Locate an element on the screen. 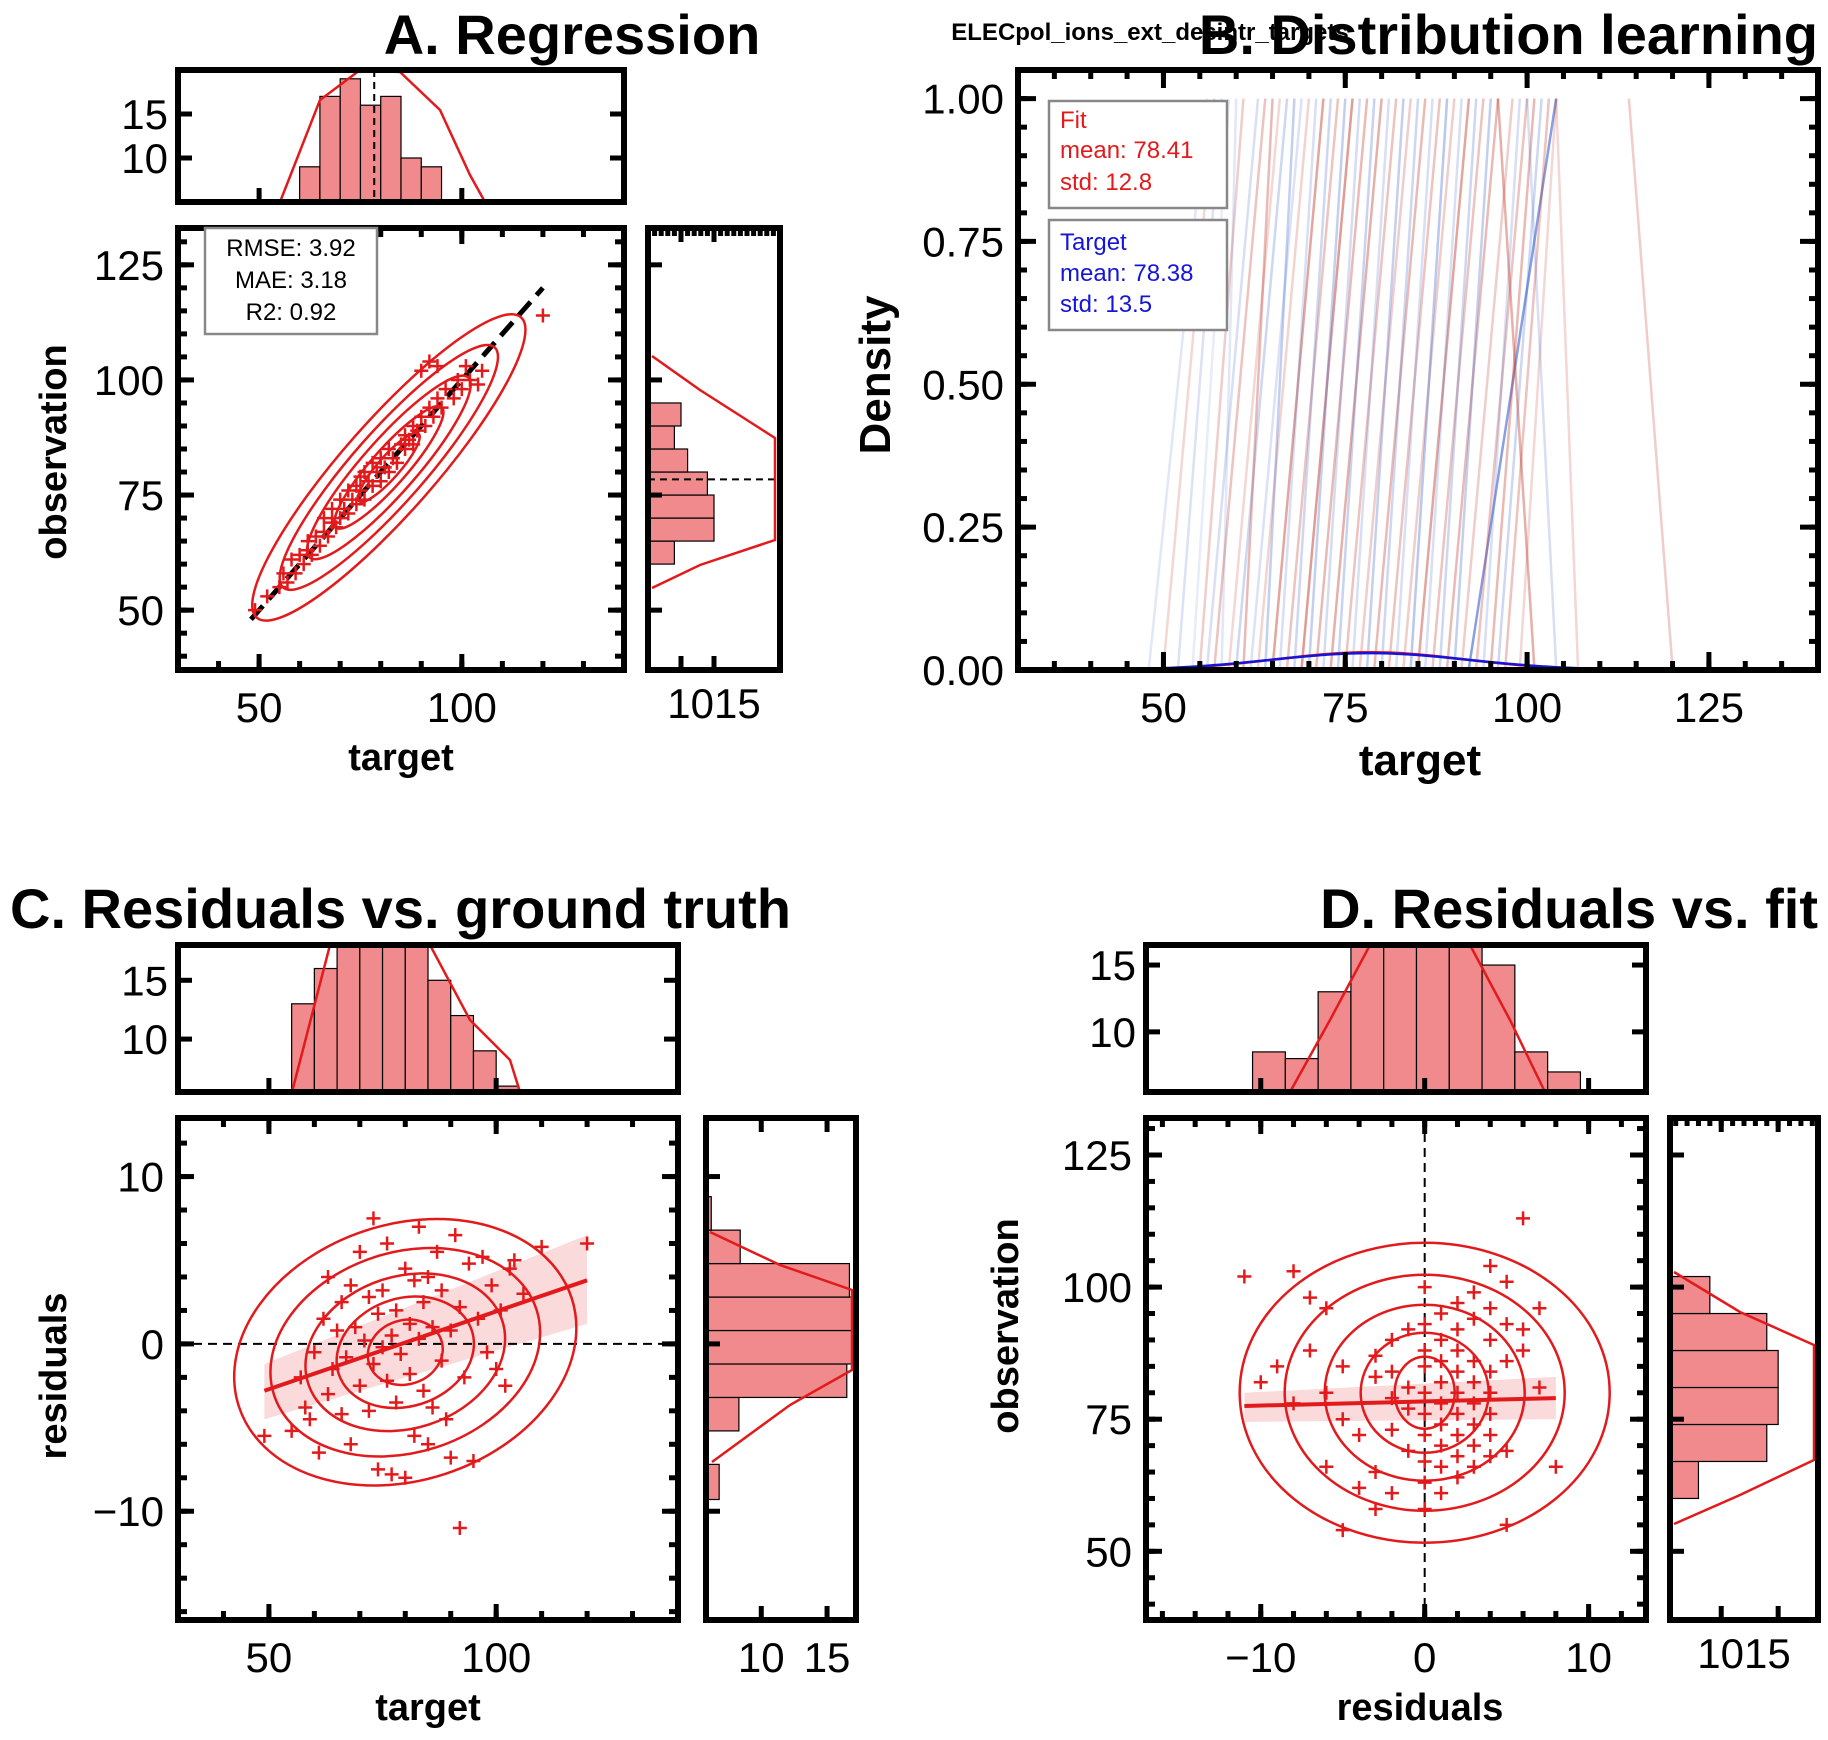 The height and width of the screenshot is (1740, 1828). y-tick-label: 1.00 is located at coordinates (963, 99).